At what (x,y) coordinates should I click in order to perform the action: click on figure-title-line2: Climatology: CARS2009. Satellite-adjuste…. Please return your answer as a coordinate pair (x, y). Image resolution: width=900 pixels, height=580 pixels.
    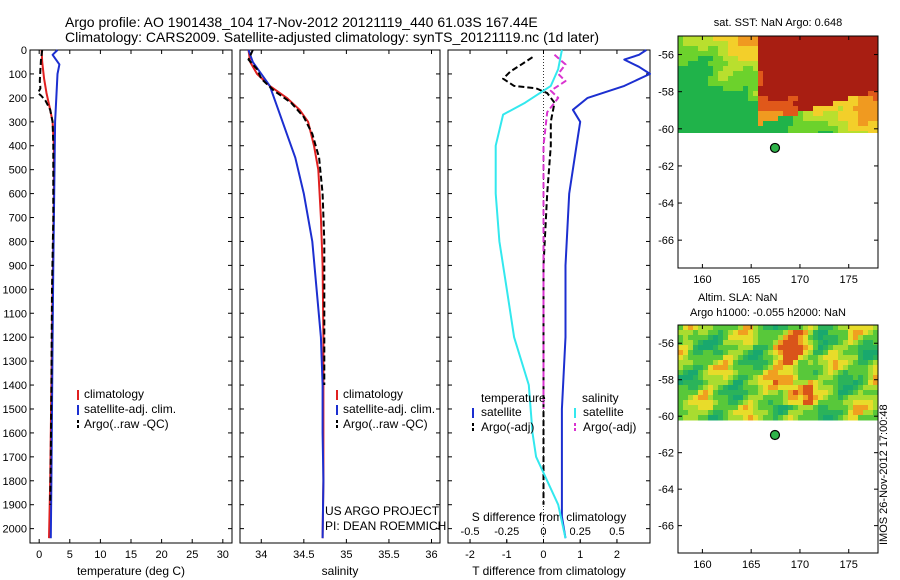
    Looking at the image, I should click on (332, 37).